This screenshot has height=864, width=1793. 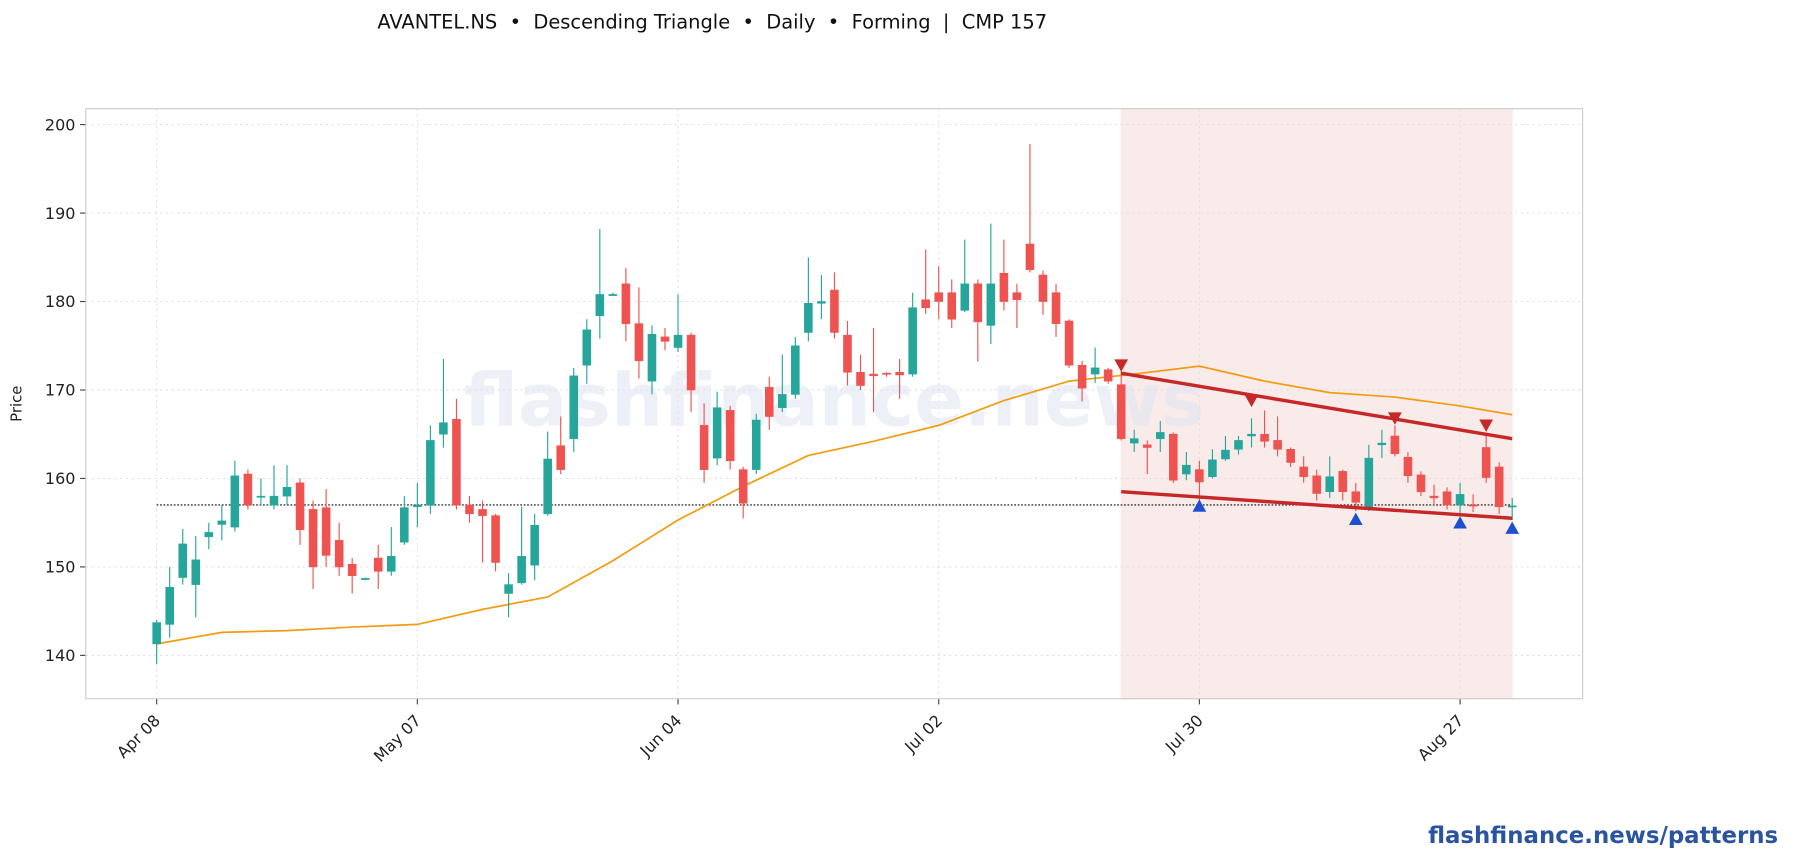 What do you see at coordinates (397, 738) in the screenshot?
I see `x-tick-label: May 07` at bounding box center [397, 738].